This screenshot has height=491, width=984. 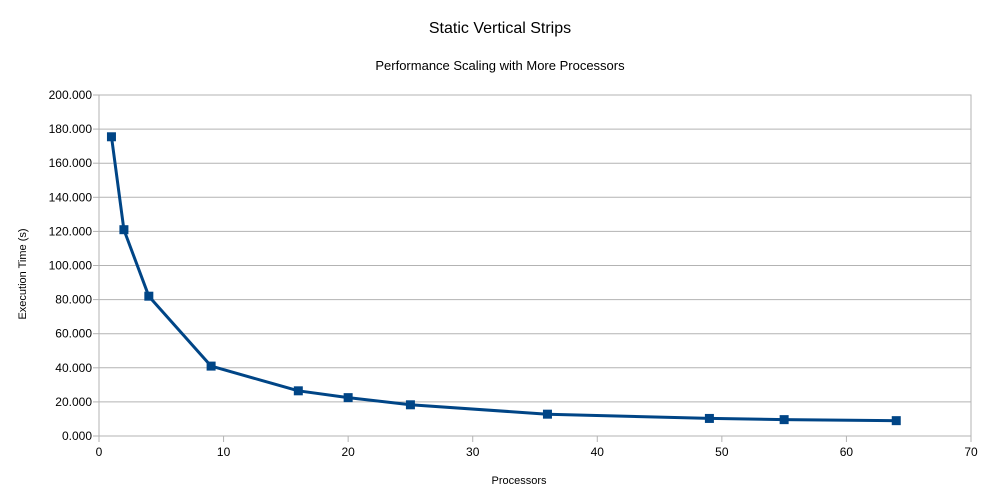 What do you see at coordinates (23, 273) in the screenshot?
I see `y-axis-title: Execution Time (s)` at bounding box center [23, 273].